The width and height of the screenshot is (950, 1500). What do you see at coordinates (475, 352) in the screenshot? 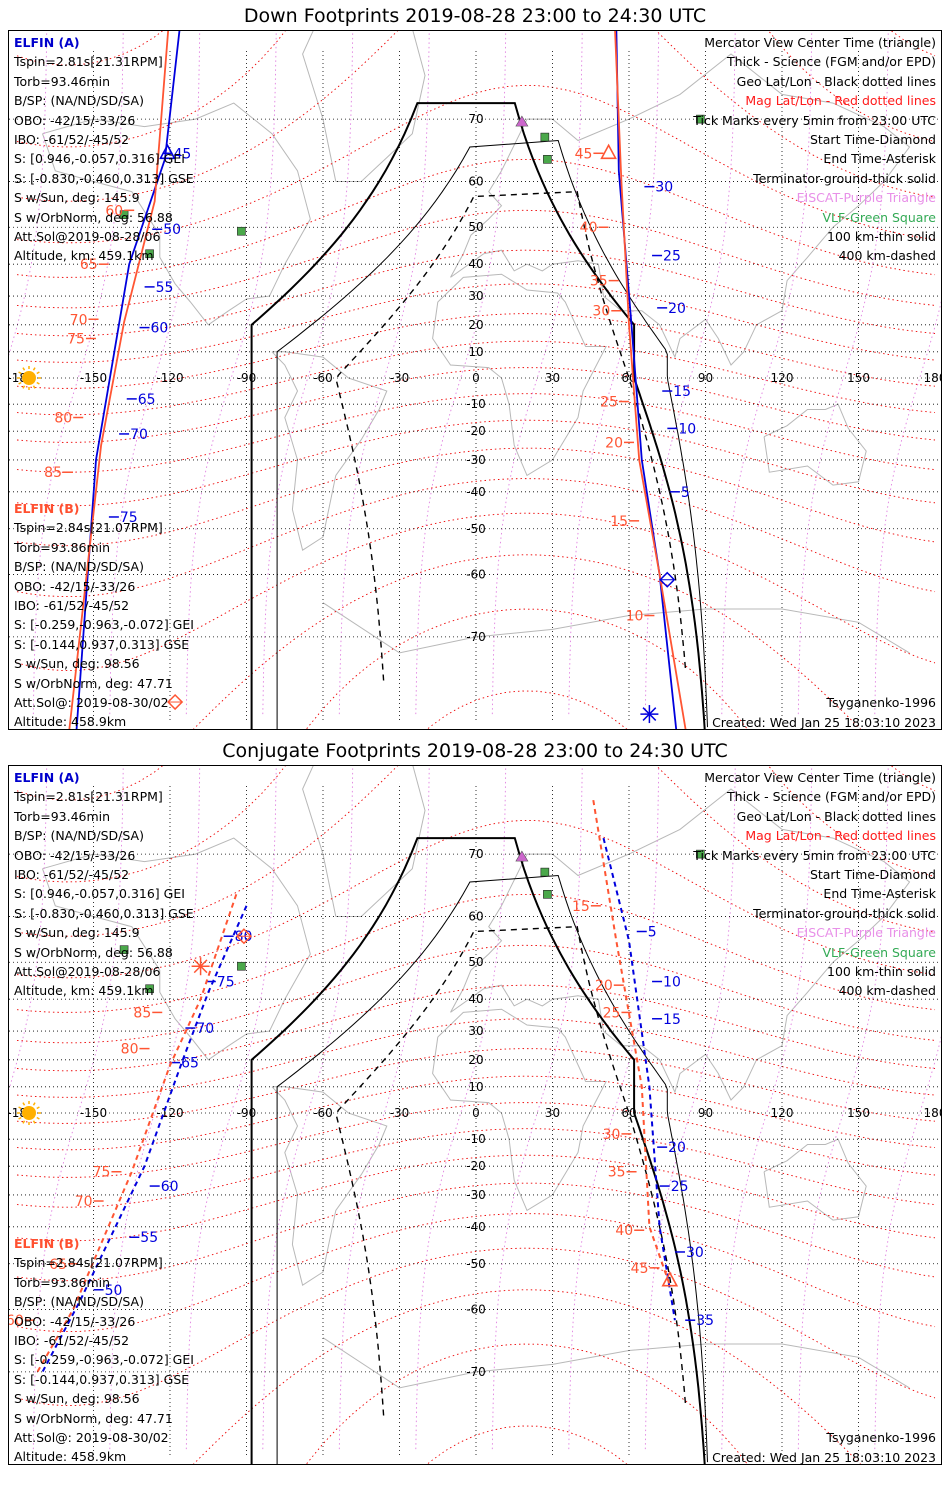
I see `lat-tick-label: 10` at bounding box center [475, 352].